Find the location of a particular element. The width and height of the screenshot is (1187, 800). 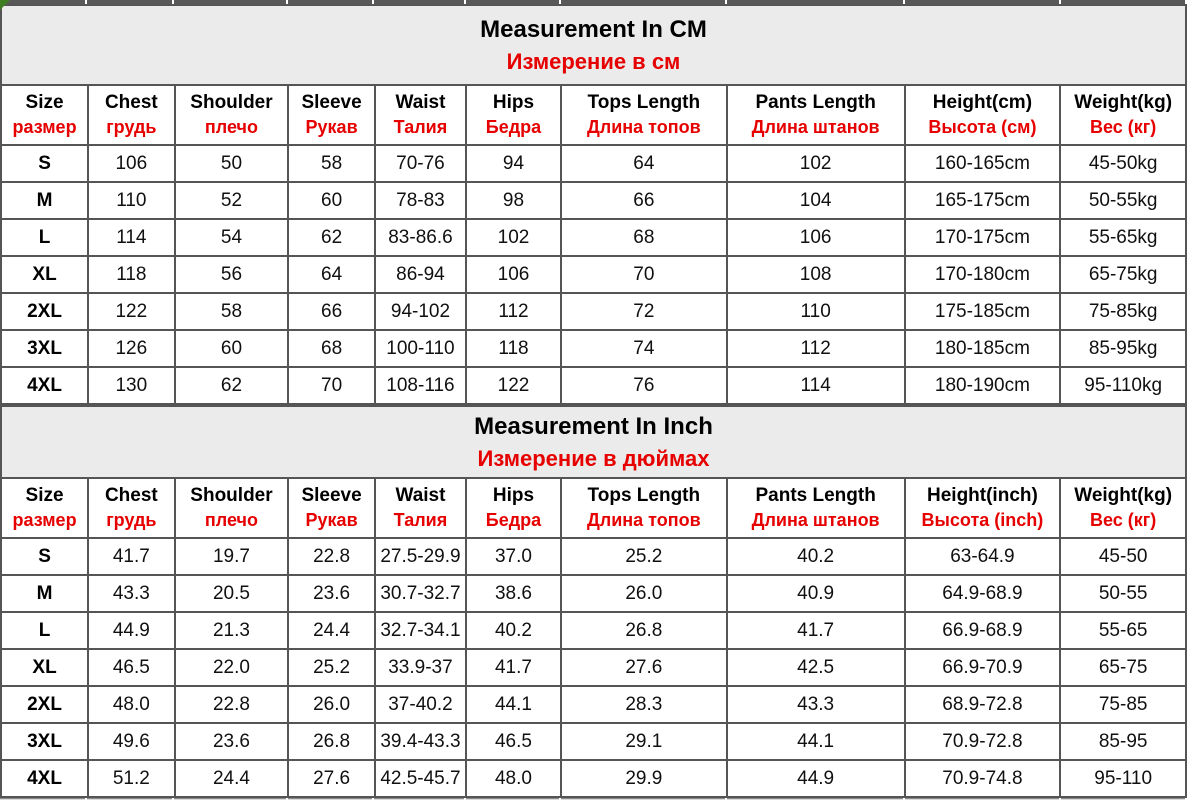

size-cell: XL is located at coordinates (45, 667).